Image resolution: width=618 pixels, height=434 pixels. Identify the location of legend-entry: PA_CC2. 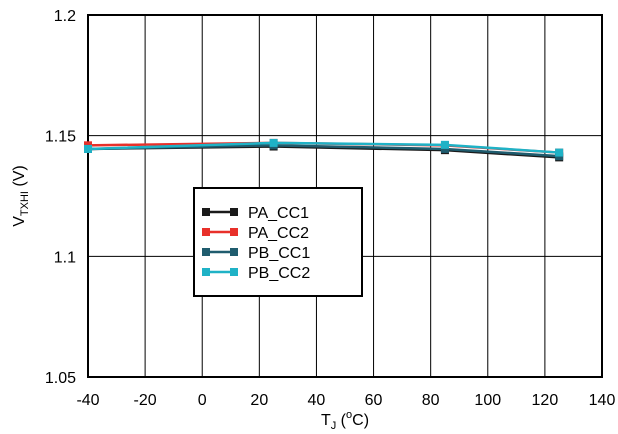
(255, 233).